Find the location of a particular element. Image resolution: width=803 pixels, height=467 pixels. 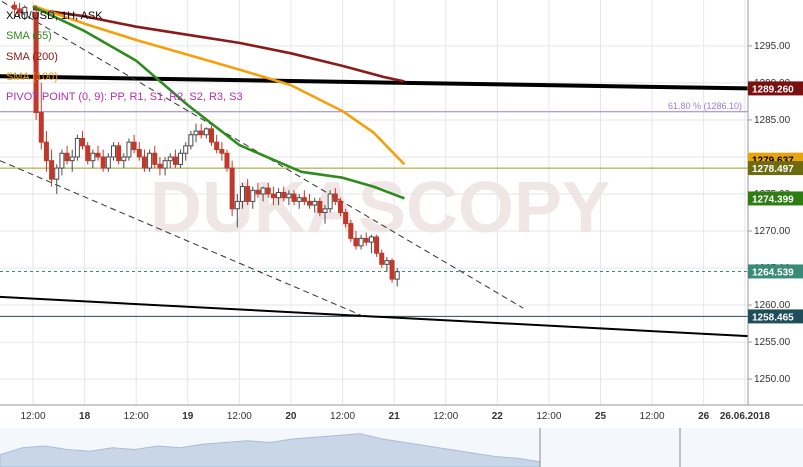

x-tick-label: 20 is located at coordinates (291, 416).